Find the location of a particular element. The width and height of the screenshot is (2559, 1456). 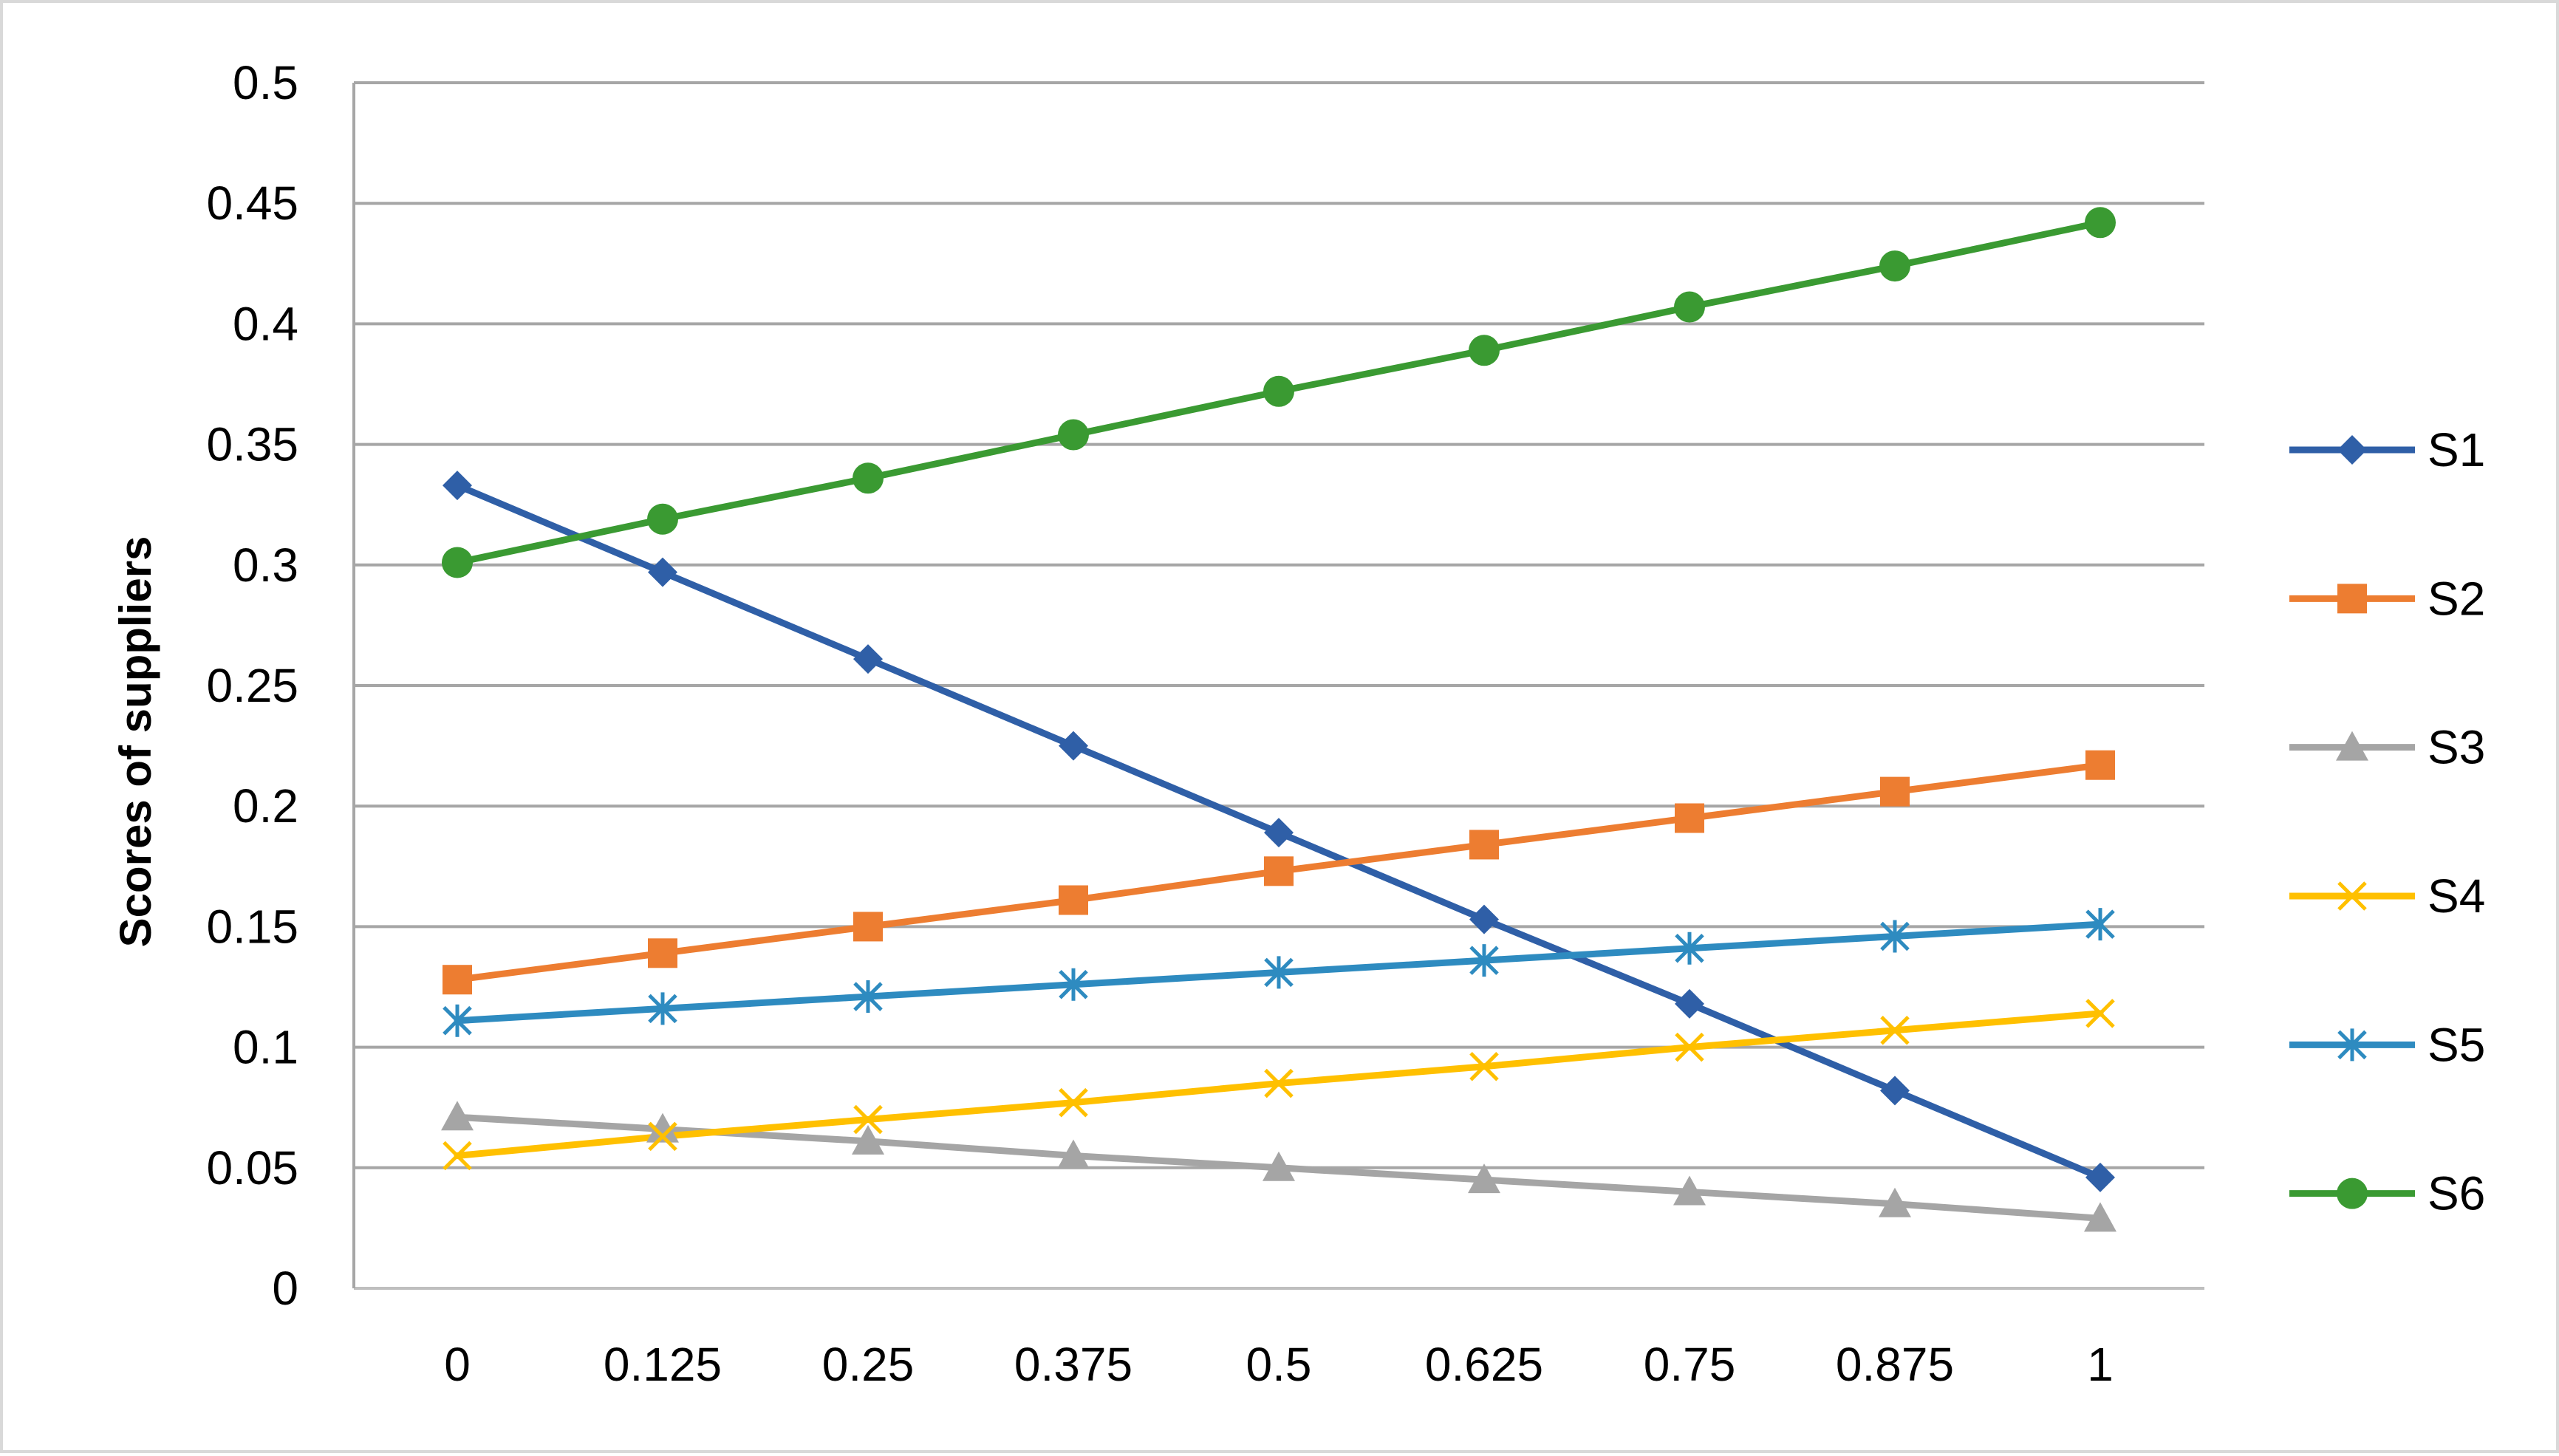

legend-item-s5: S5 is located at coordinates (2387, 1044).